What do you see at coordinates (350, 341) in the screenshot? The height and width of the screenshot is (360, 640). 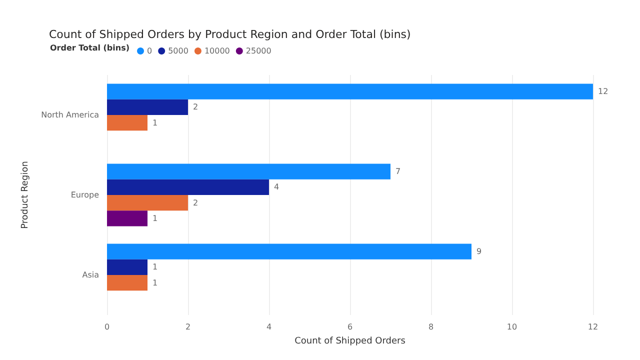 I see `x-axis-title: Count of Shipped Orders` at bounding box center [350, 341].